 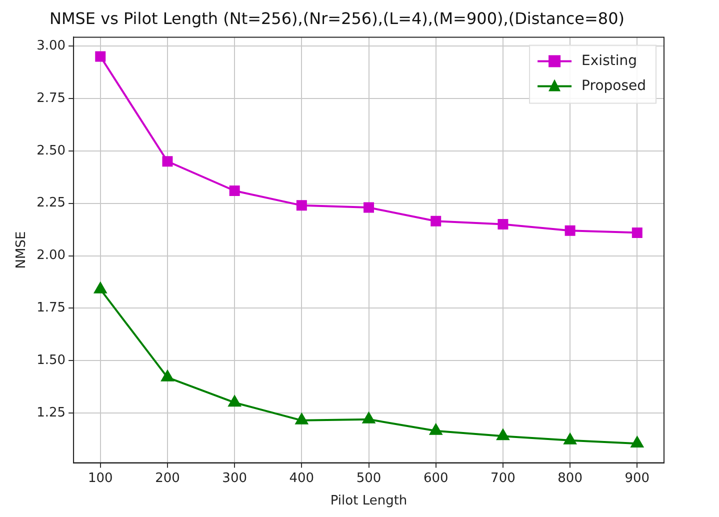 I want to click on y-tick-label: 1.50, so click(x=51, y=360).